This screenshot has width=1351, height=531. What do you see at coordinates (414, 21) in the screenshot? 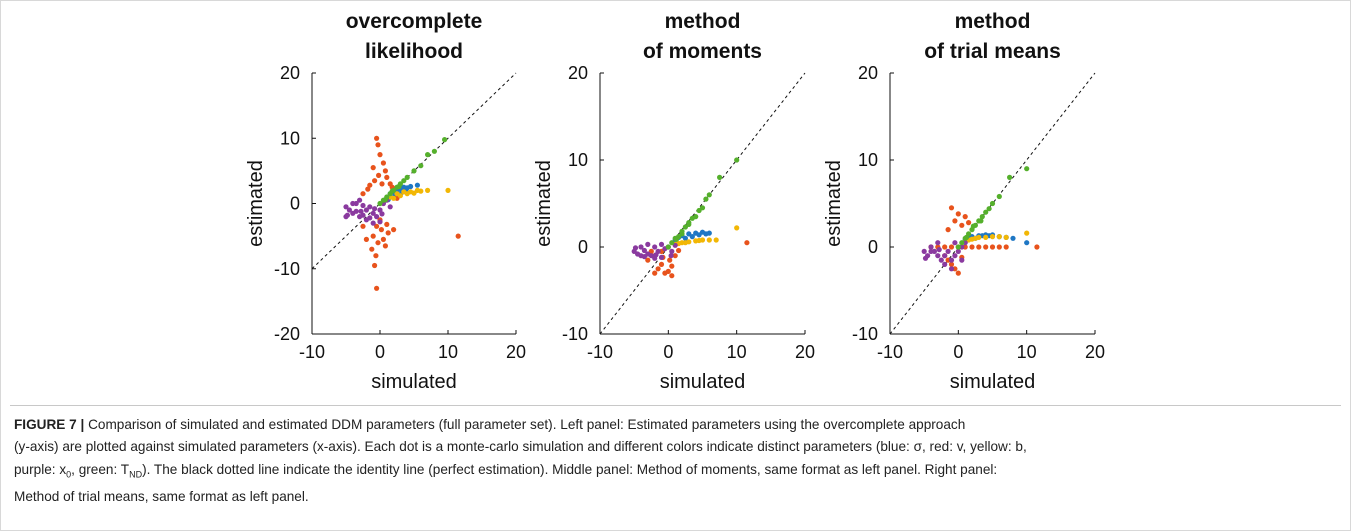
I see `panel-title-line: overcomplete` at bounding box center [414, 21].